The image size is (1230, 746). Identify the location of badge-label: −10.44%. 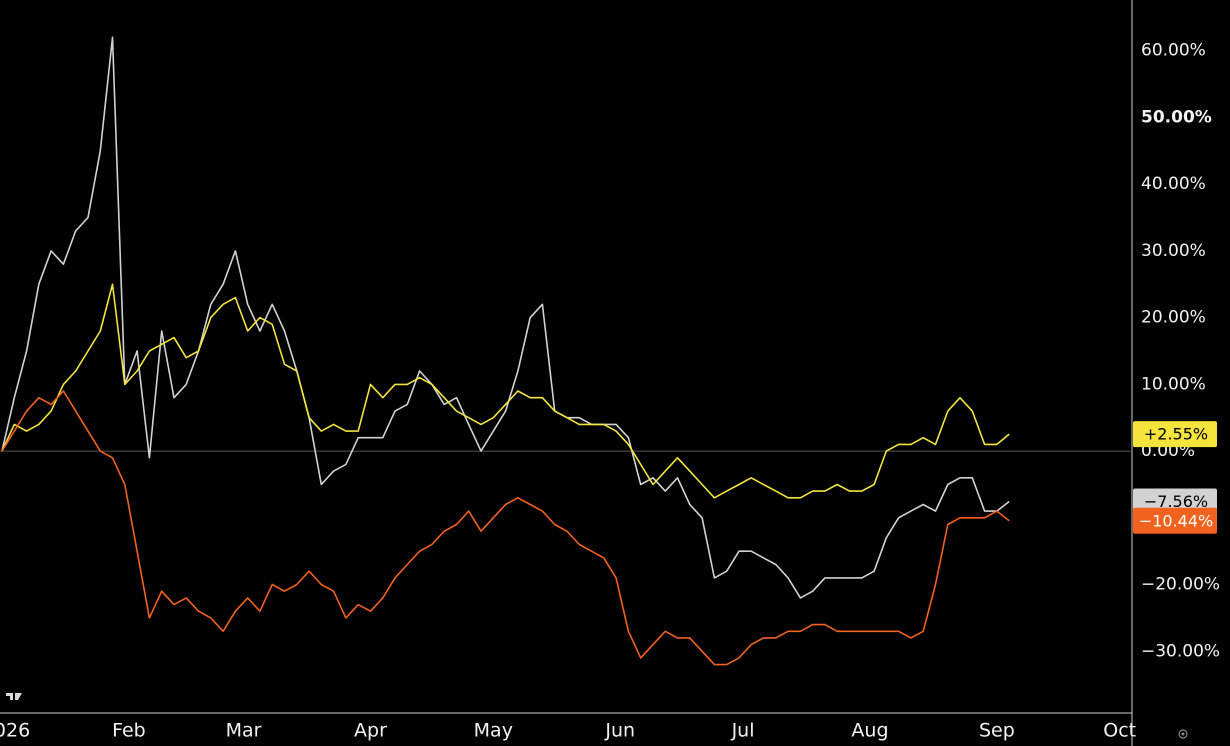
(1176, 520).